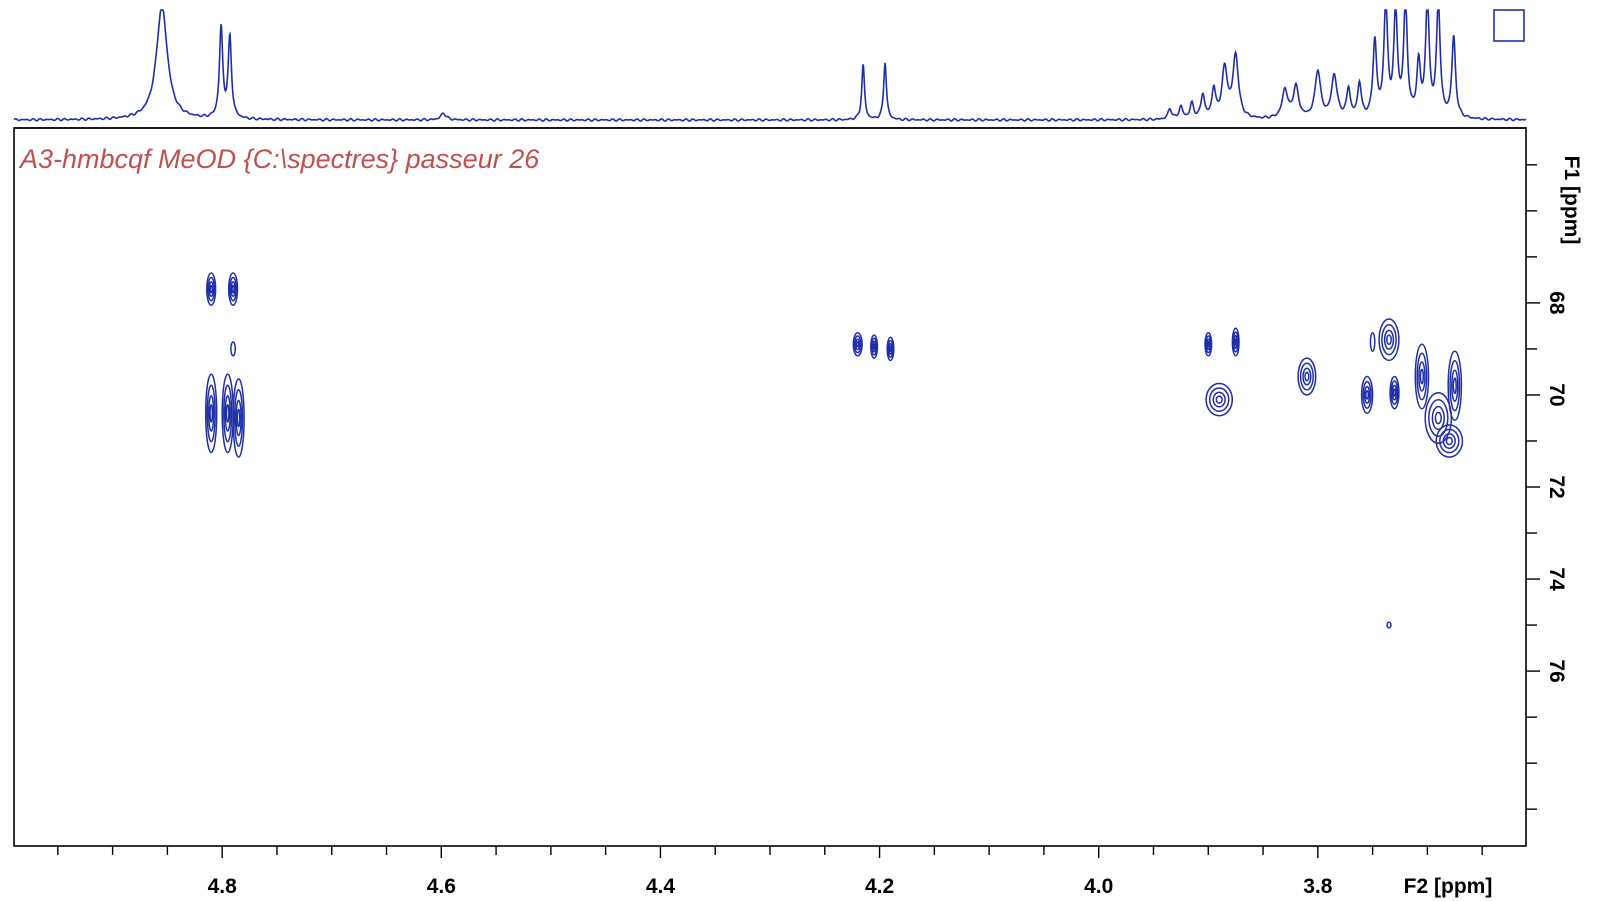 This screenshot has height=901, width=1621. I want to click on y-tick-label: 68, so click(1556, 303).